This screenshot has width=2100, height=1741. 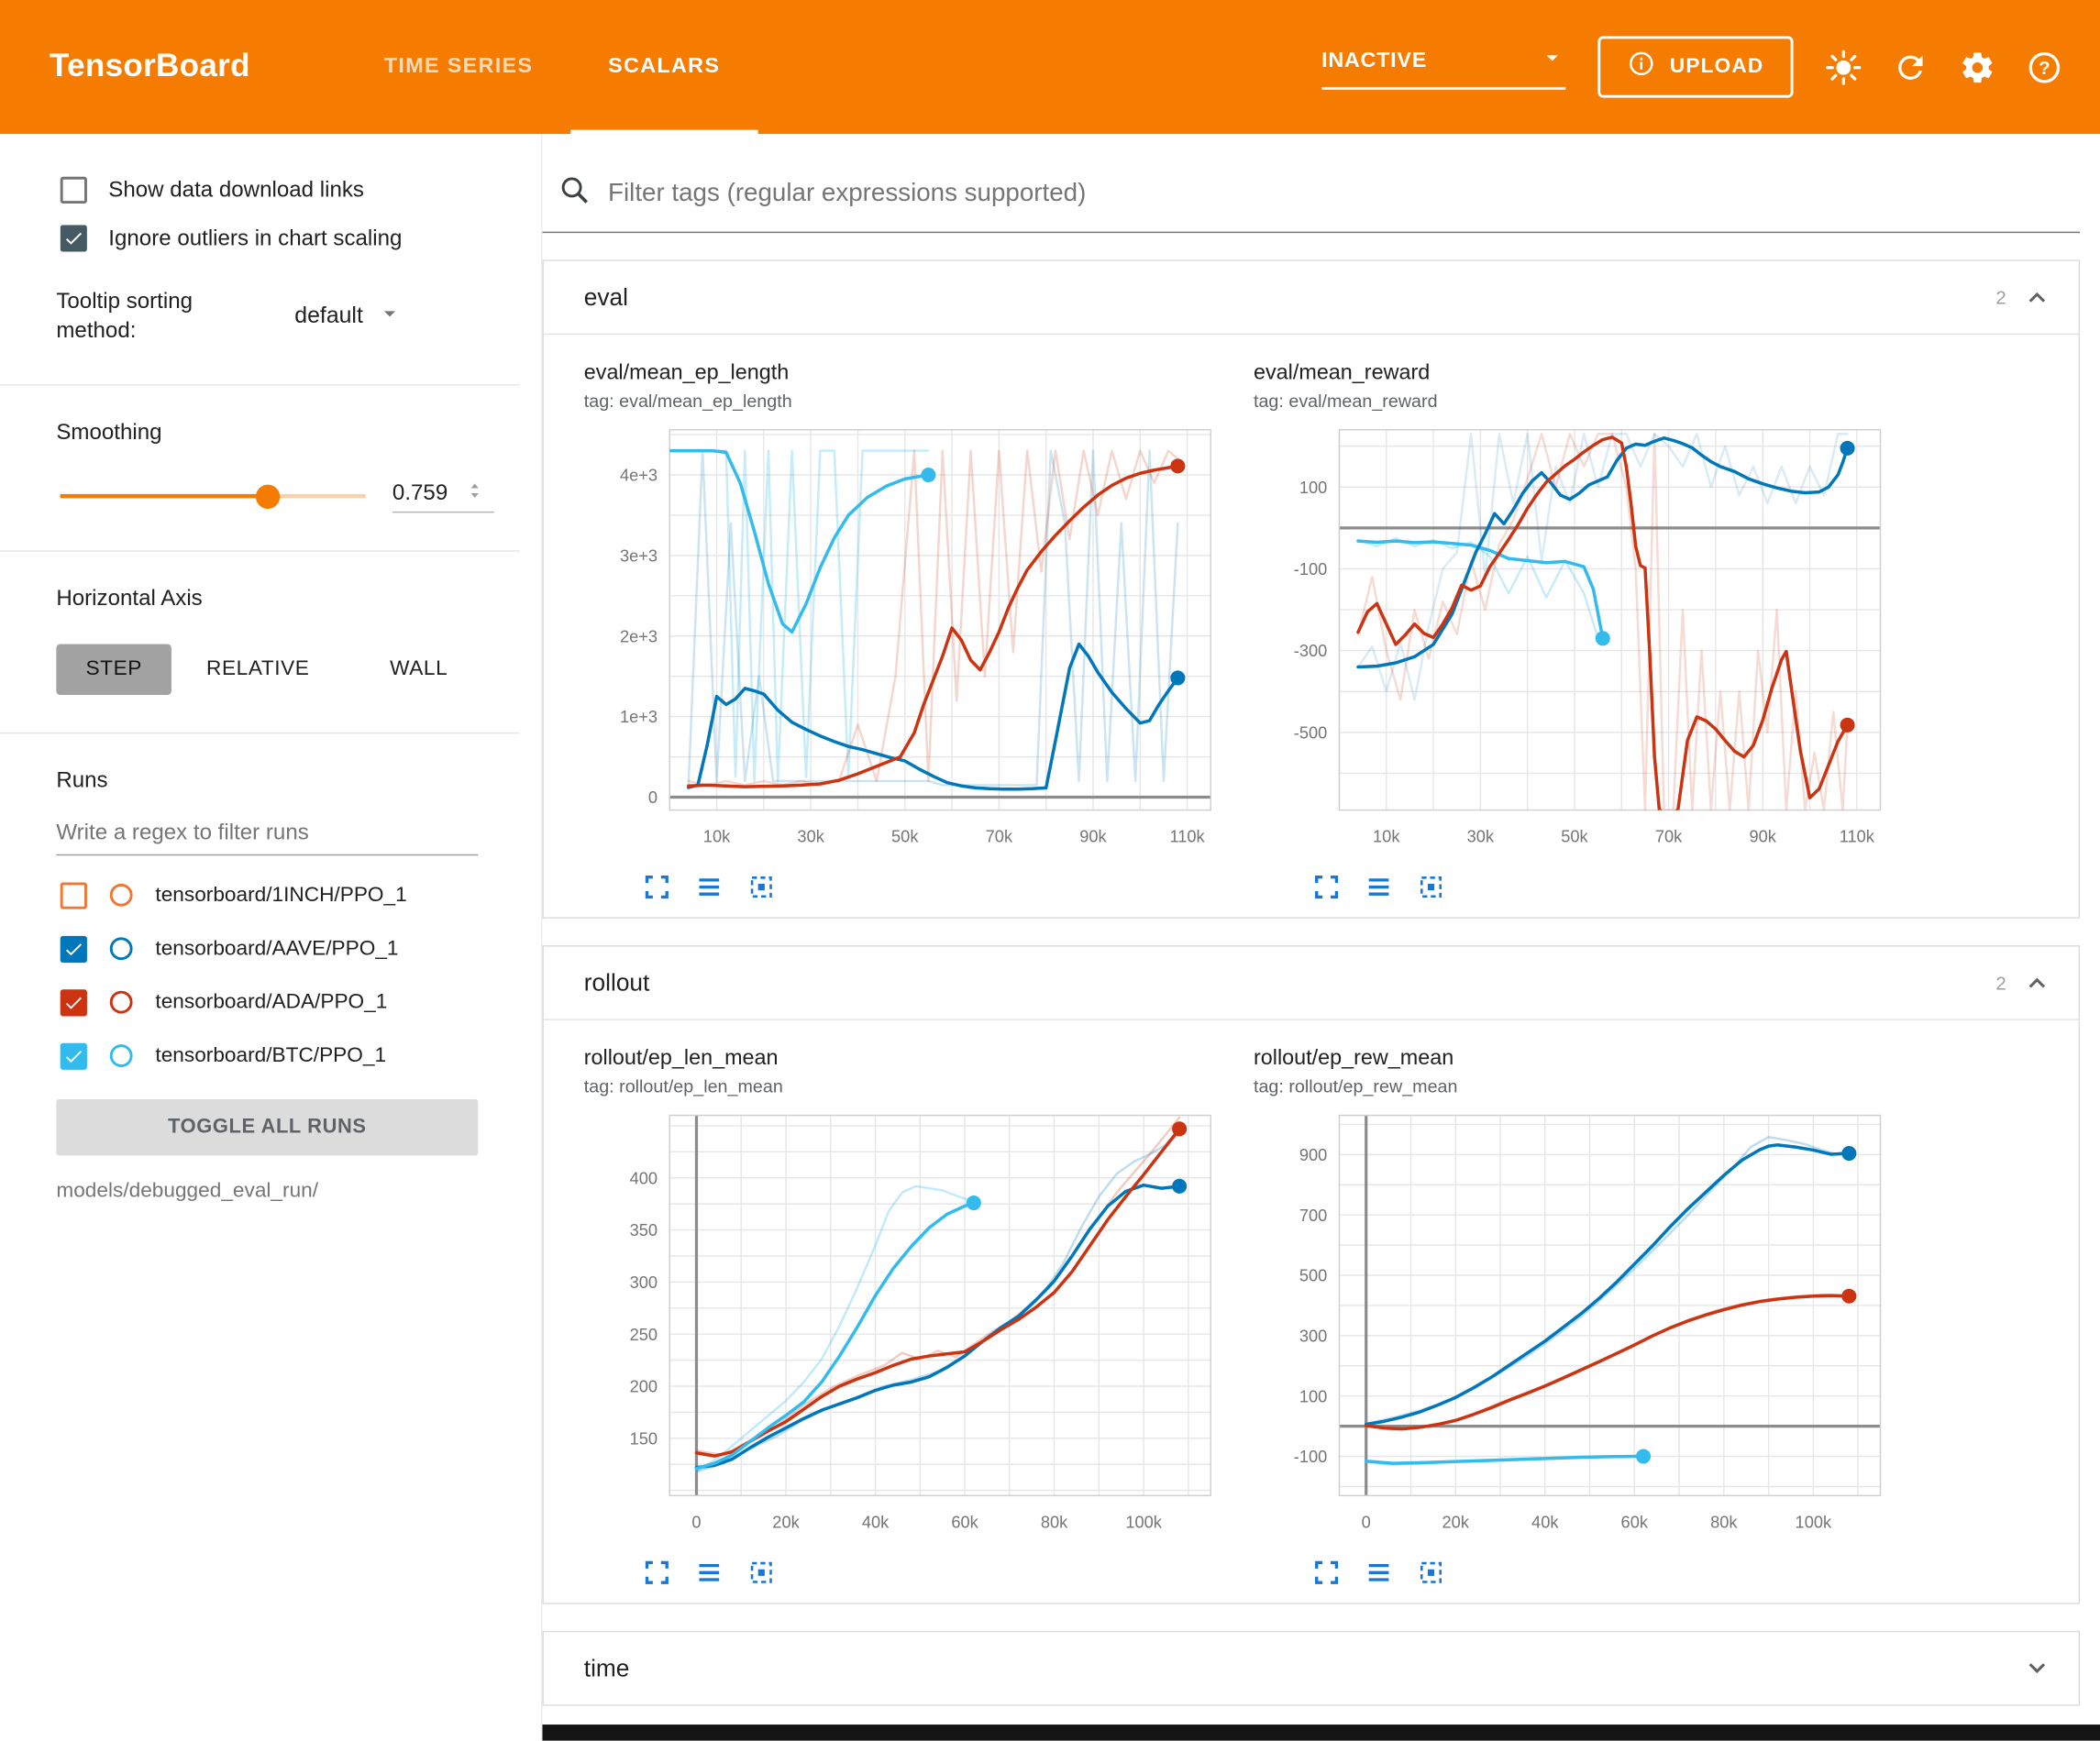 What do you see at coordinates (300, 238) in the screenshot?
I see `ignore-outliers-option: Ignore outliers in chart scaling` at bounding box center [300, 238].